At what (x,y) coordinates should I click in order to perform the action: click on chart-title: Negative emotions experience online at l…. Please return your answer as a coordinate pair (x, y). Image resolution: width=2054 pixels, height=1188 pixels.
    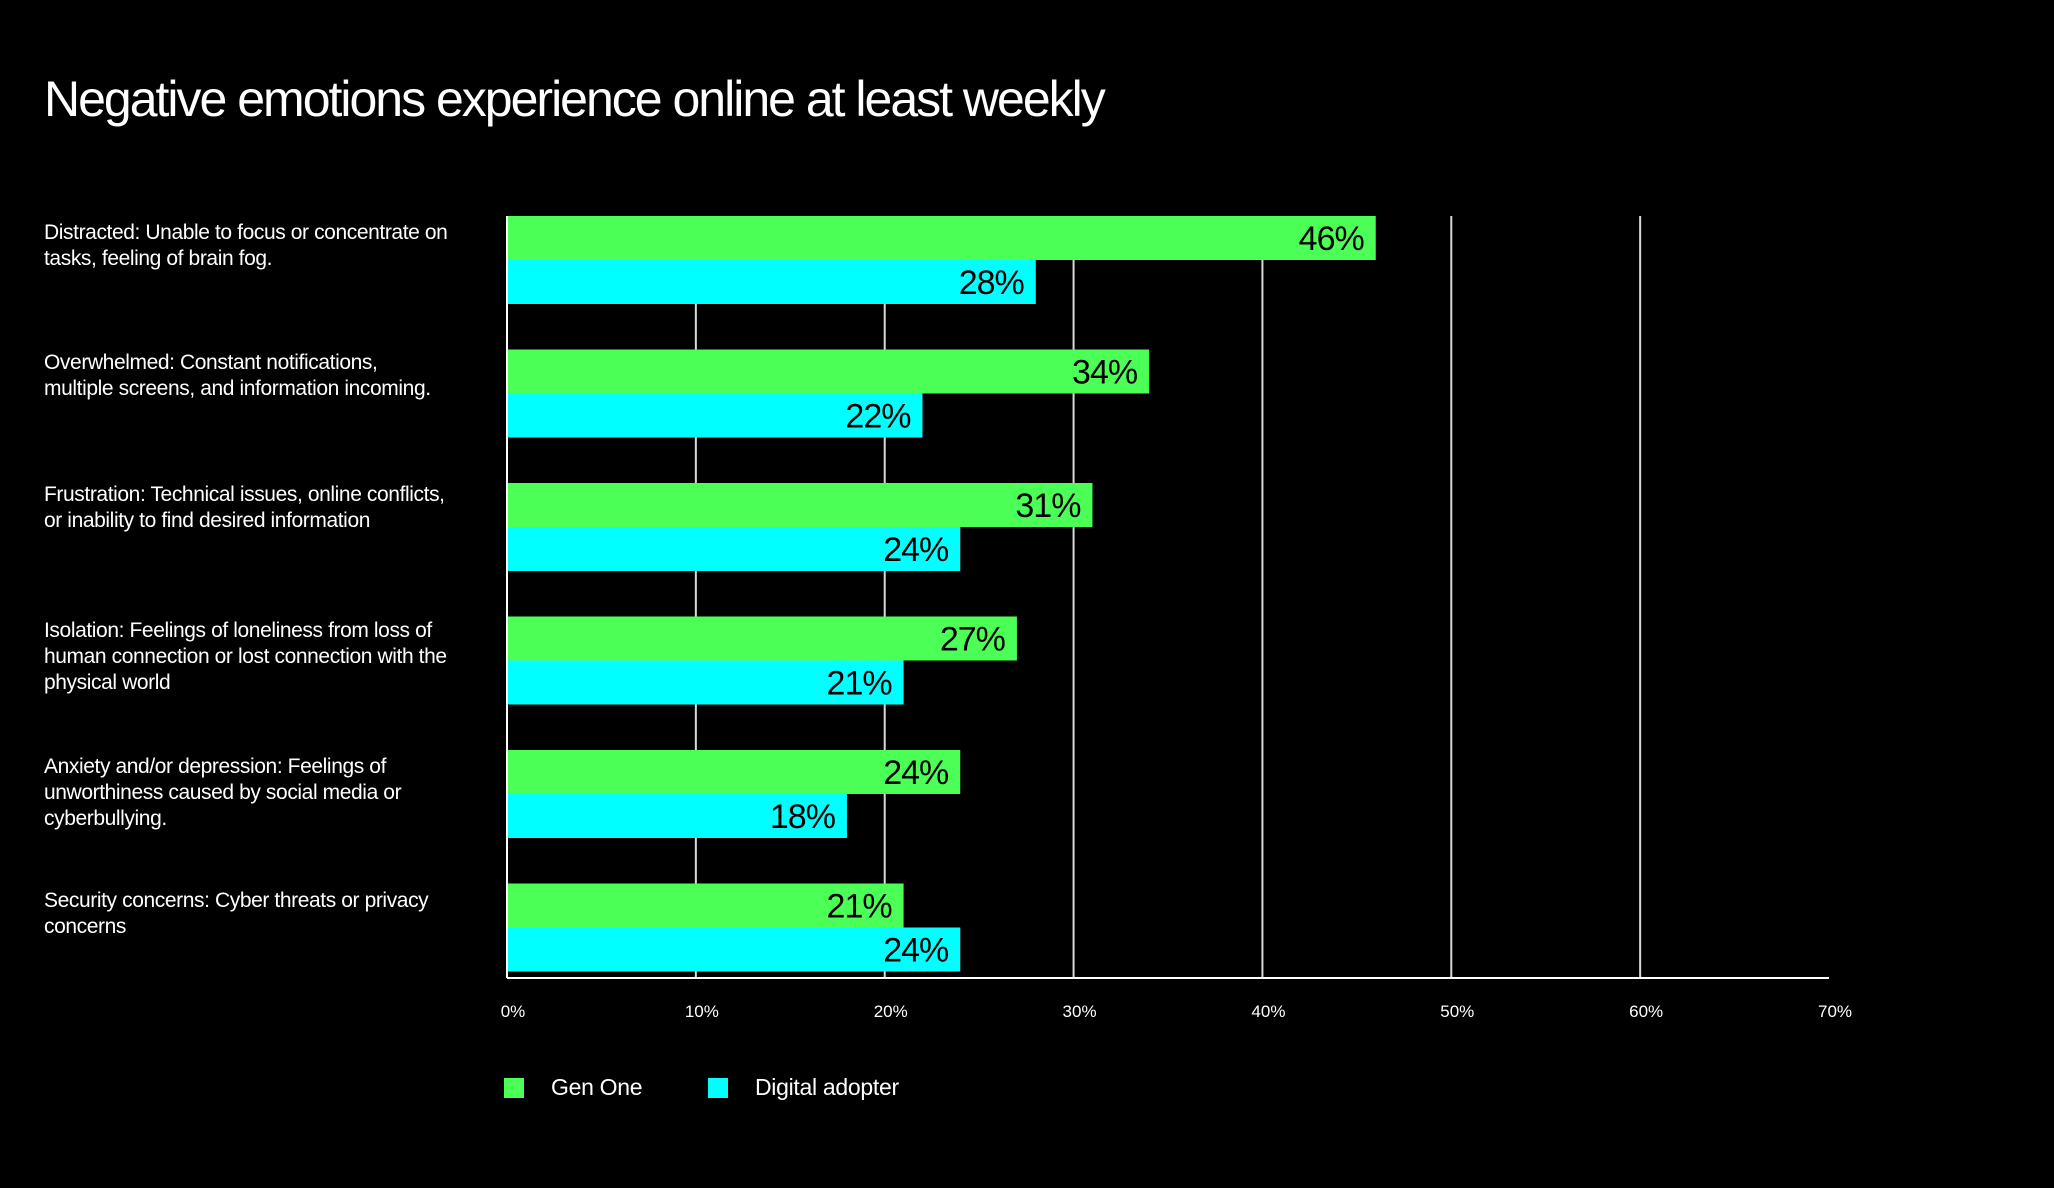
    Looking at the image, I should click on (575, 99).